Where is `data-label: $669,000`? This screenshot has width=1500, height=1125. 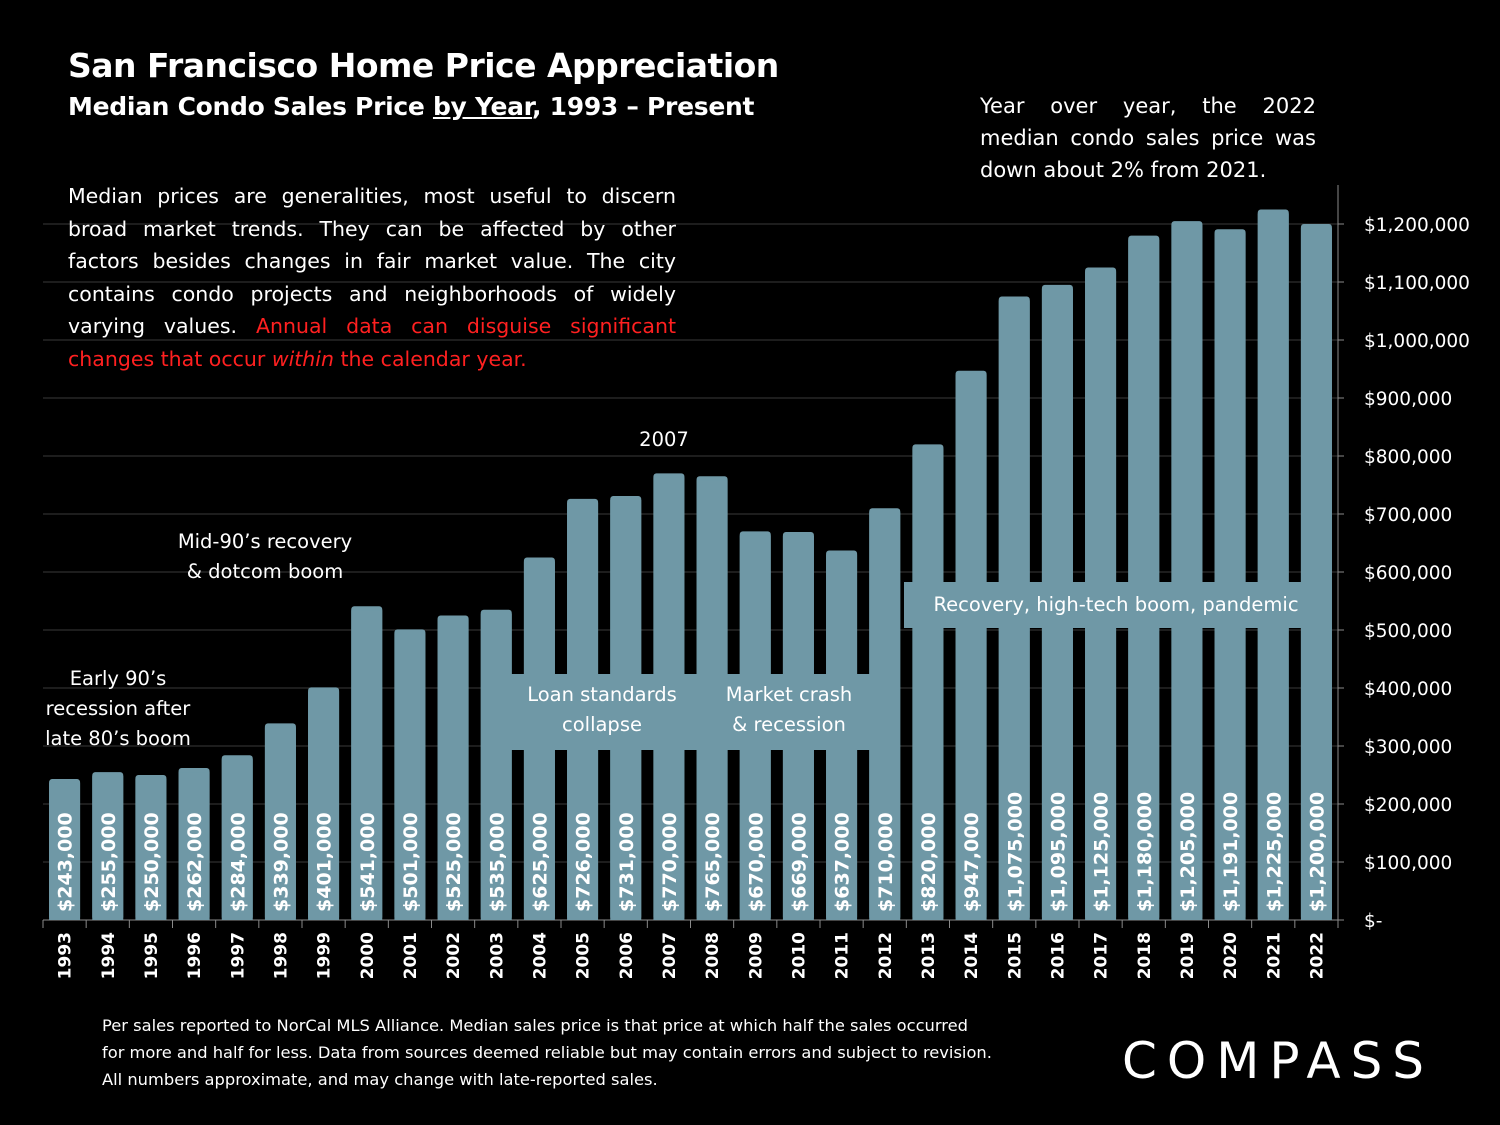
data-label: $669,000 is located at coordinates (799, 862).